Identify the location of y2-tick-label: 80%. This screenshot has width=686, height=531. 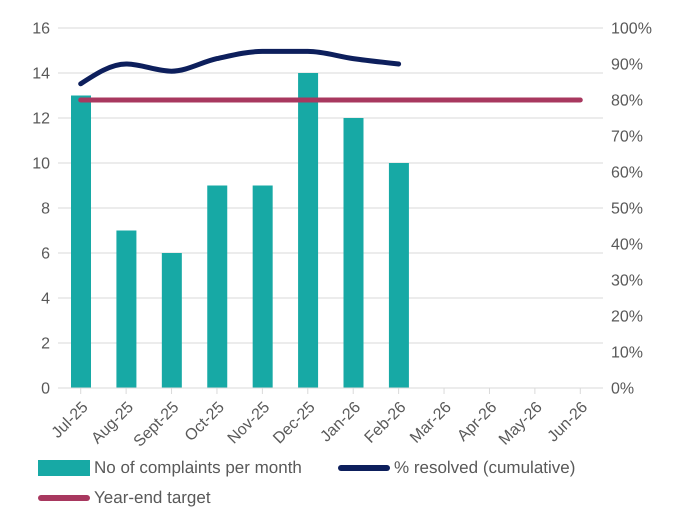
(627, 101).